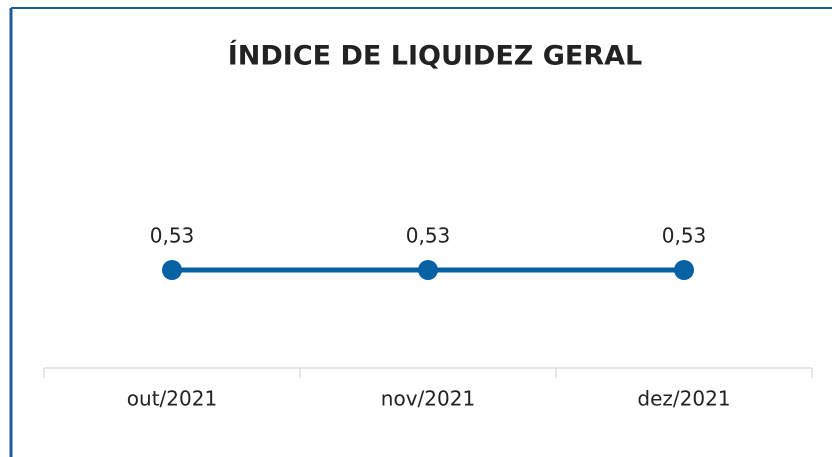 This screenshot has width=832, height=457. I want to click on x-tick-label: nov/2021, so click(428, 399).